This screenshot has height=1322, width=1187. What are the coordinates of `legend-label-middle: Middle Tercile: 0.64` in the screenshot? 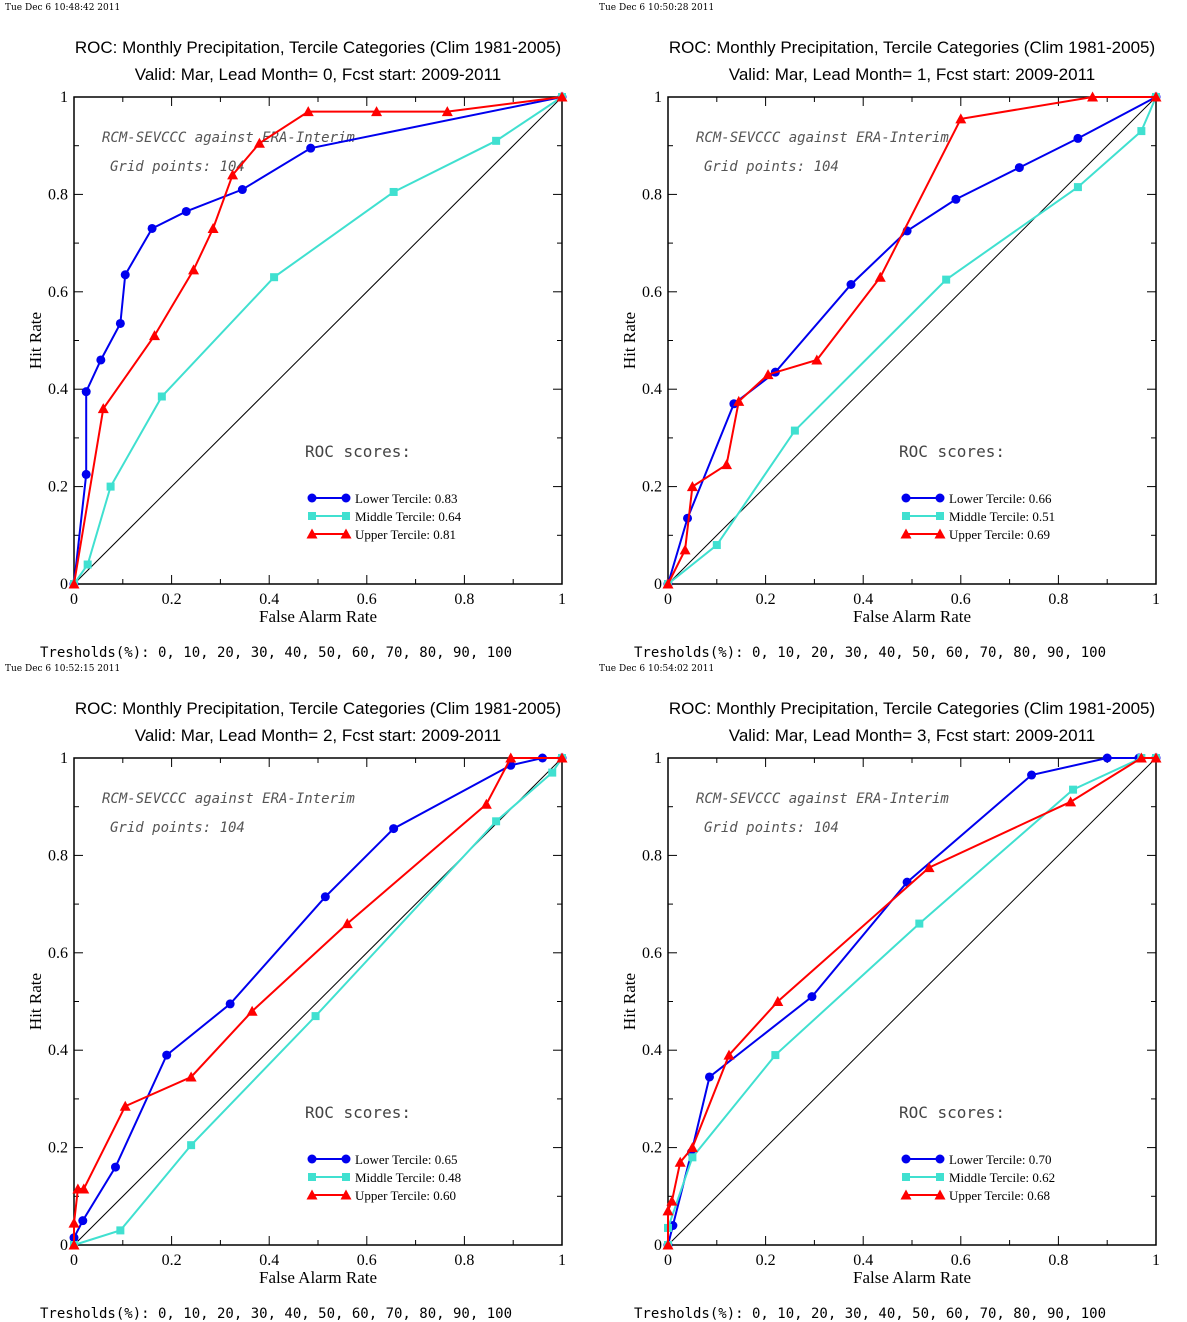 It's located at (408, 516).